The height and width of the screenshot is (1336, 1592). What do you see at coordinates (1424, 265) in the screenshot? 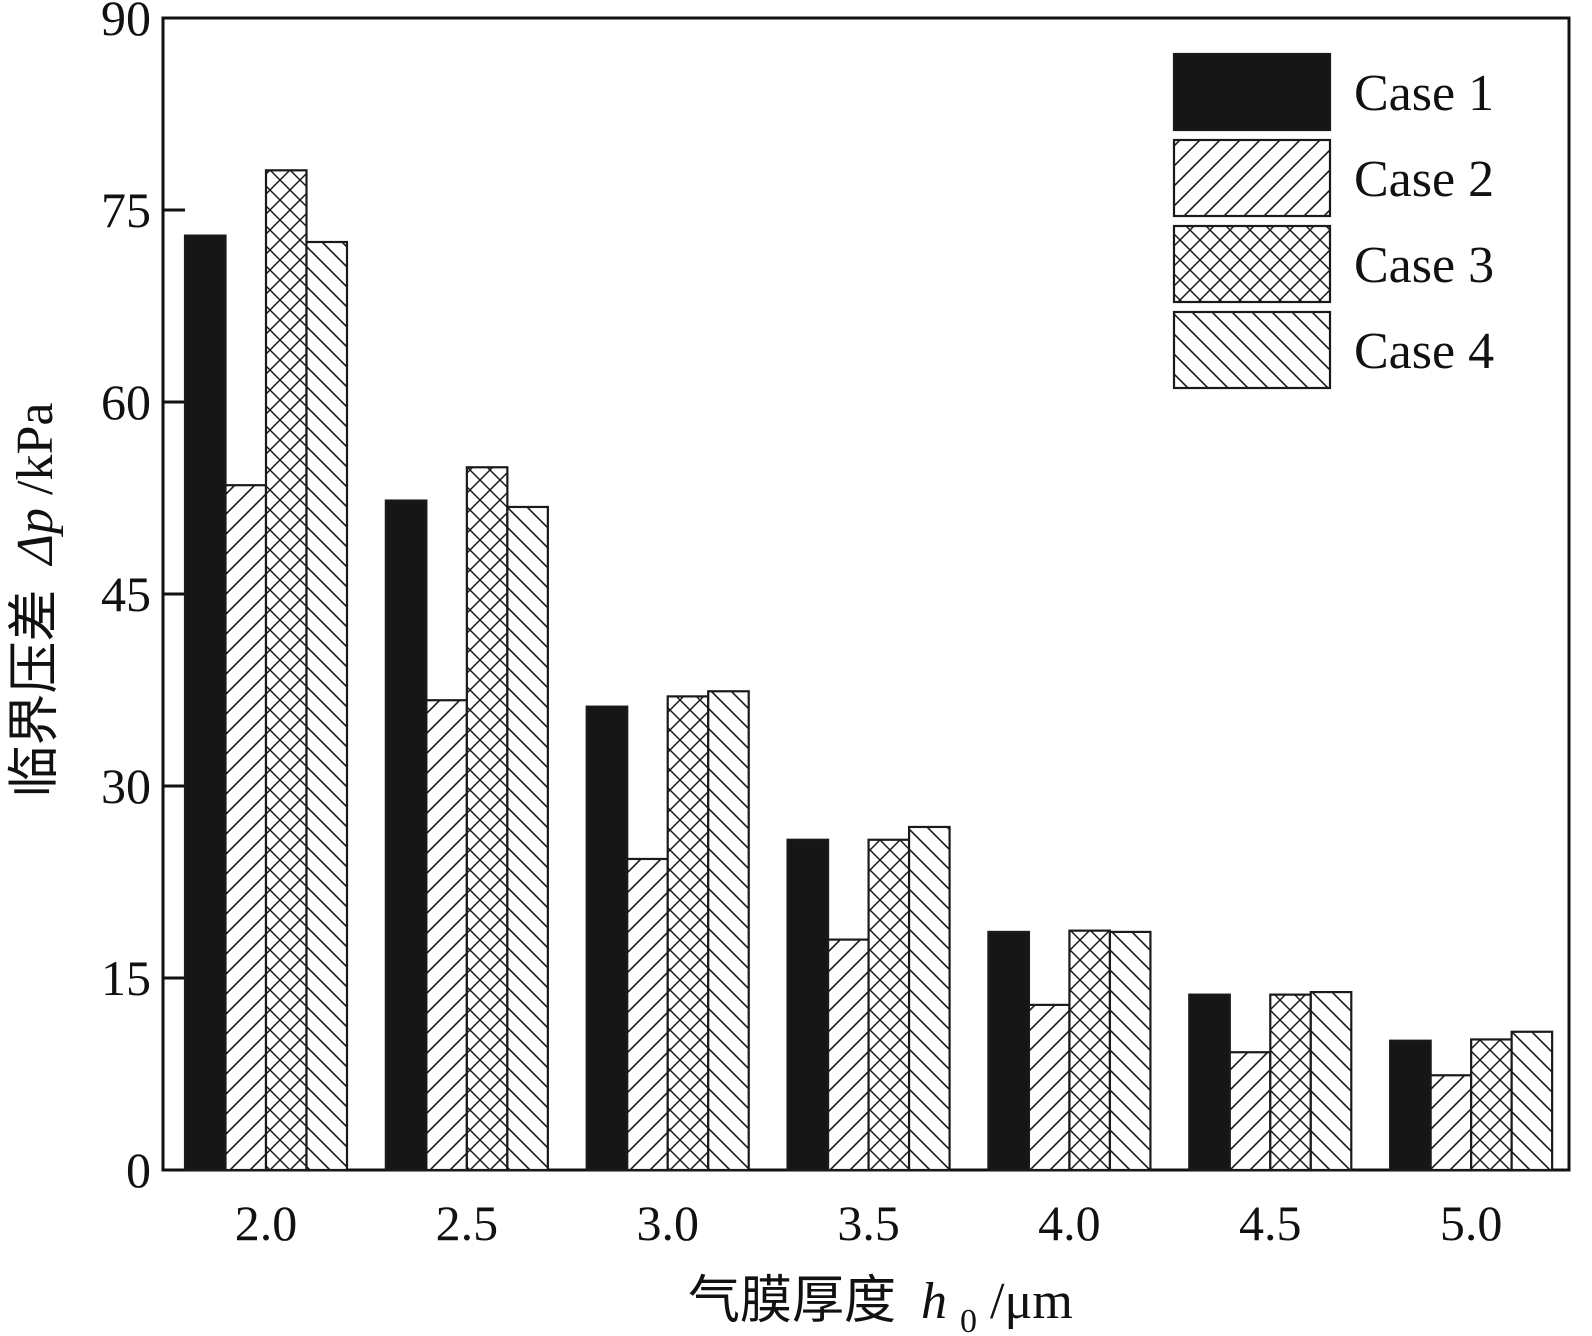
I see `legend-label: Case 3` at bounding box center [1424, 265].